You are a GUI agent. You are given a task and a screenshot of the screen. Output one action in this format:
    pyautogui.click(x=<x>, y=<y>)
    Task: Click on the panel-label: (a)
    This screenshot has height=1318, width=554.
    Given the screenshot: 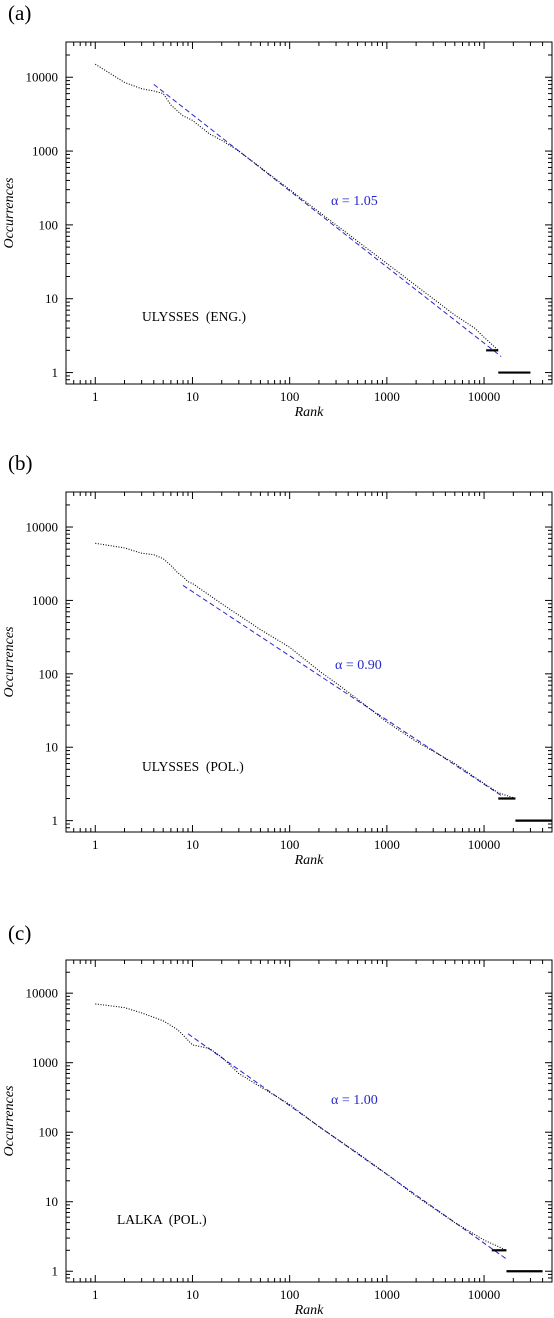 What is the action you would take?
    pyautogui.click(x=19, y=13)
    